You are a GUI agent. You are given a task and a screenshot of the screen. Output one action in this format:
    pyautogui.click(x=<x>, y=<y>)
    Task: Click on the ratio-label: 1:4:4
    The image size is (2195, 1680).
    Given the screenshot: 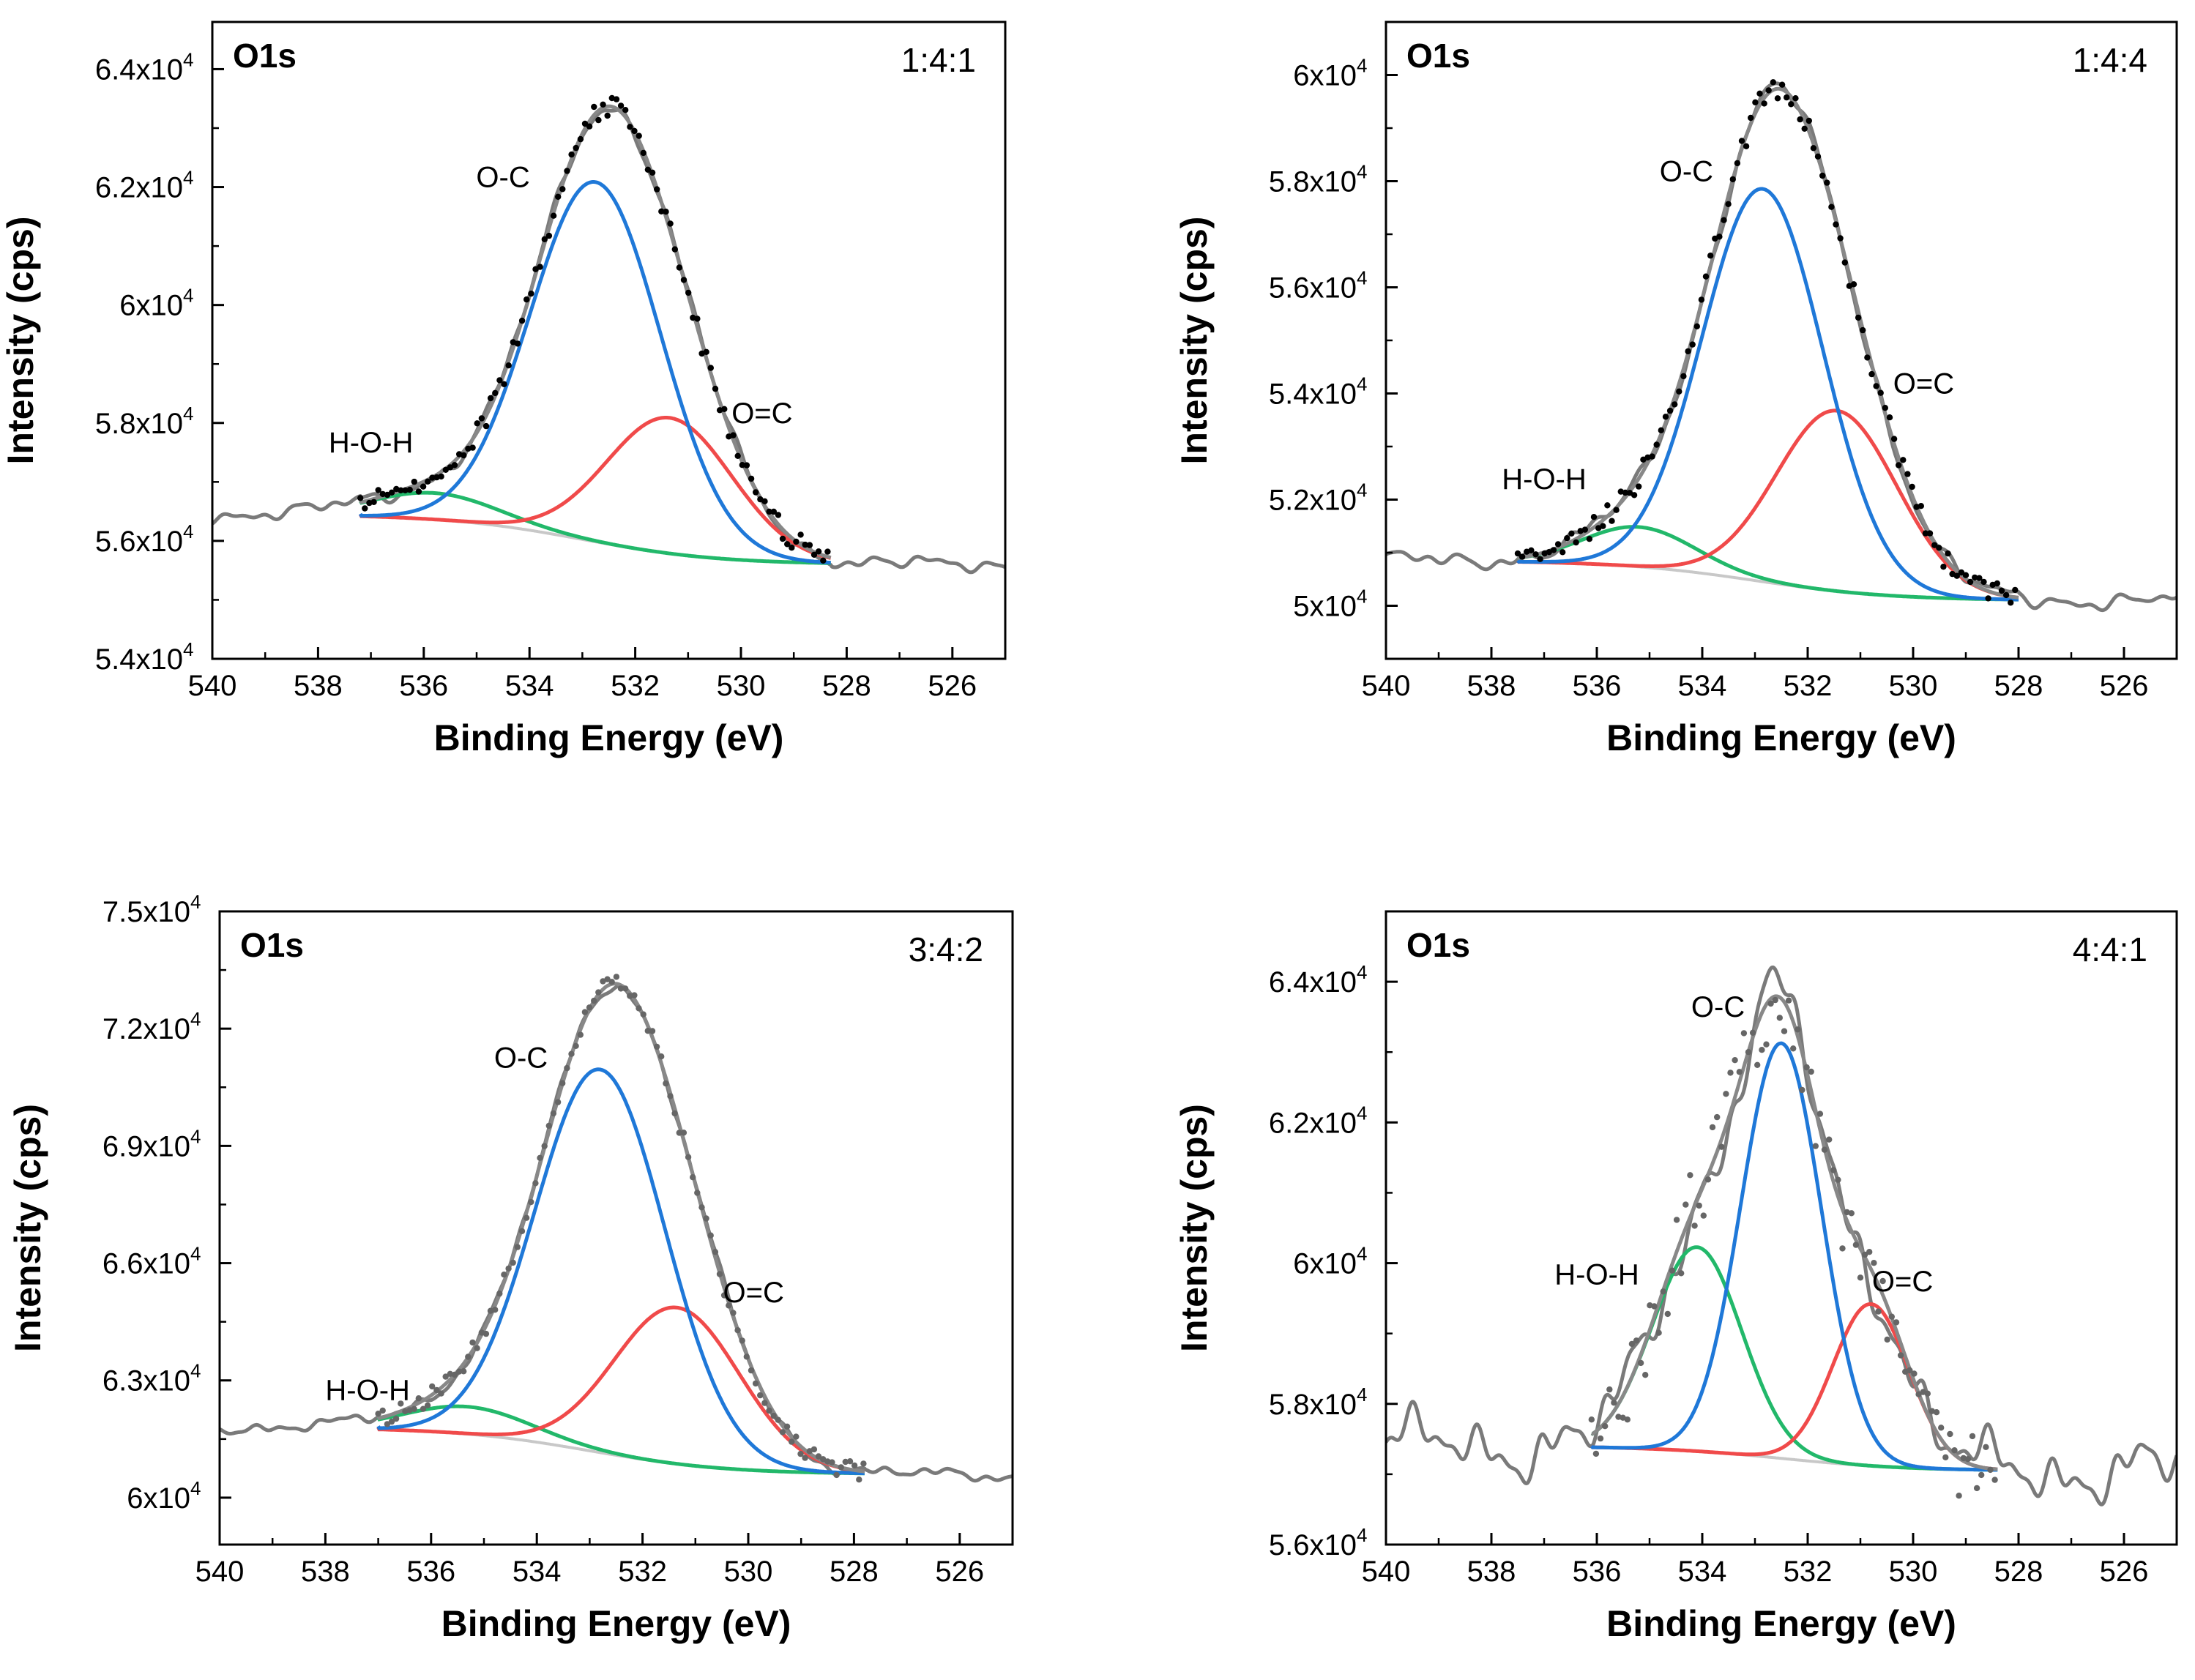 What is the action you would take?
    pyautogui.click(x=2110, y=60)
    